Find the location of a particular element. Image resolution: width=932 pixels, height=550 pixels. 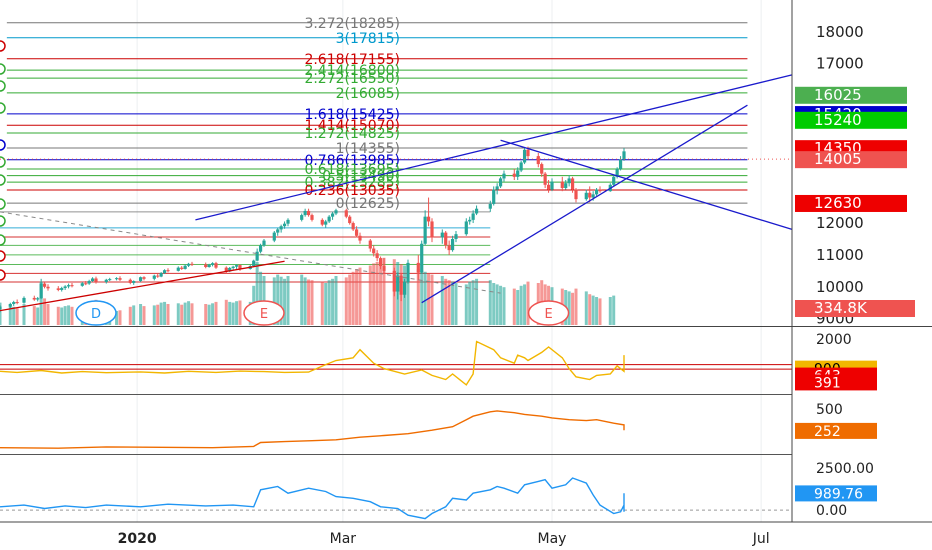

price-tick-label: 11000 is located at coordinates (840, 255).